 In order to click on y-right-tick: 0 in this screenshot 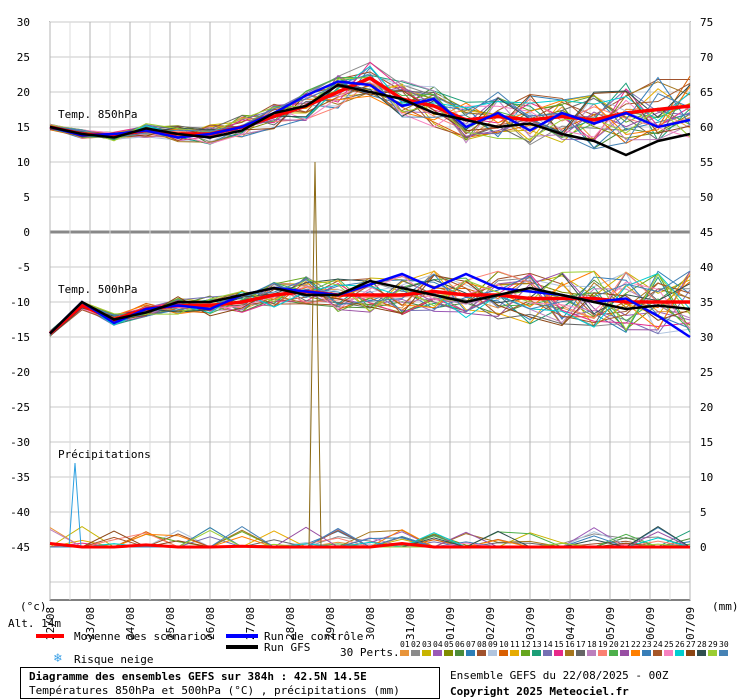, I will do `click(703, 547)`.